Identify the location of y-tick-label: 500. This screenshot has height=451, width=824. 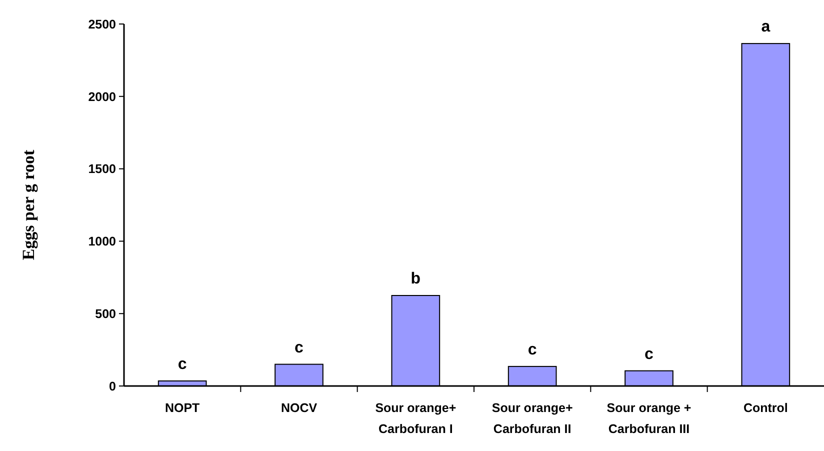
(105, 313).